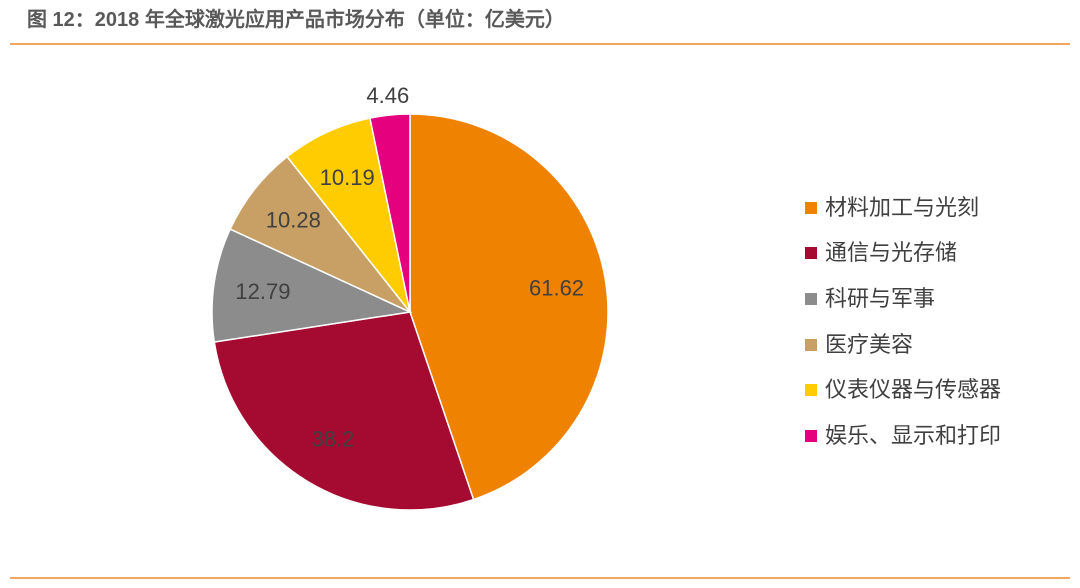 The height and width of the screenshot is (588, 1080). Describe the element at coordinates (262, 291) in the screenshot. I see `data-label-3: 12.79` at that location.